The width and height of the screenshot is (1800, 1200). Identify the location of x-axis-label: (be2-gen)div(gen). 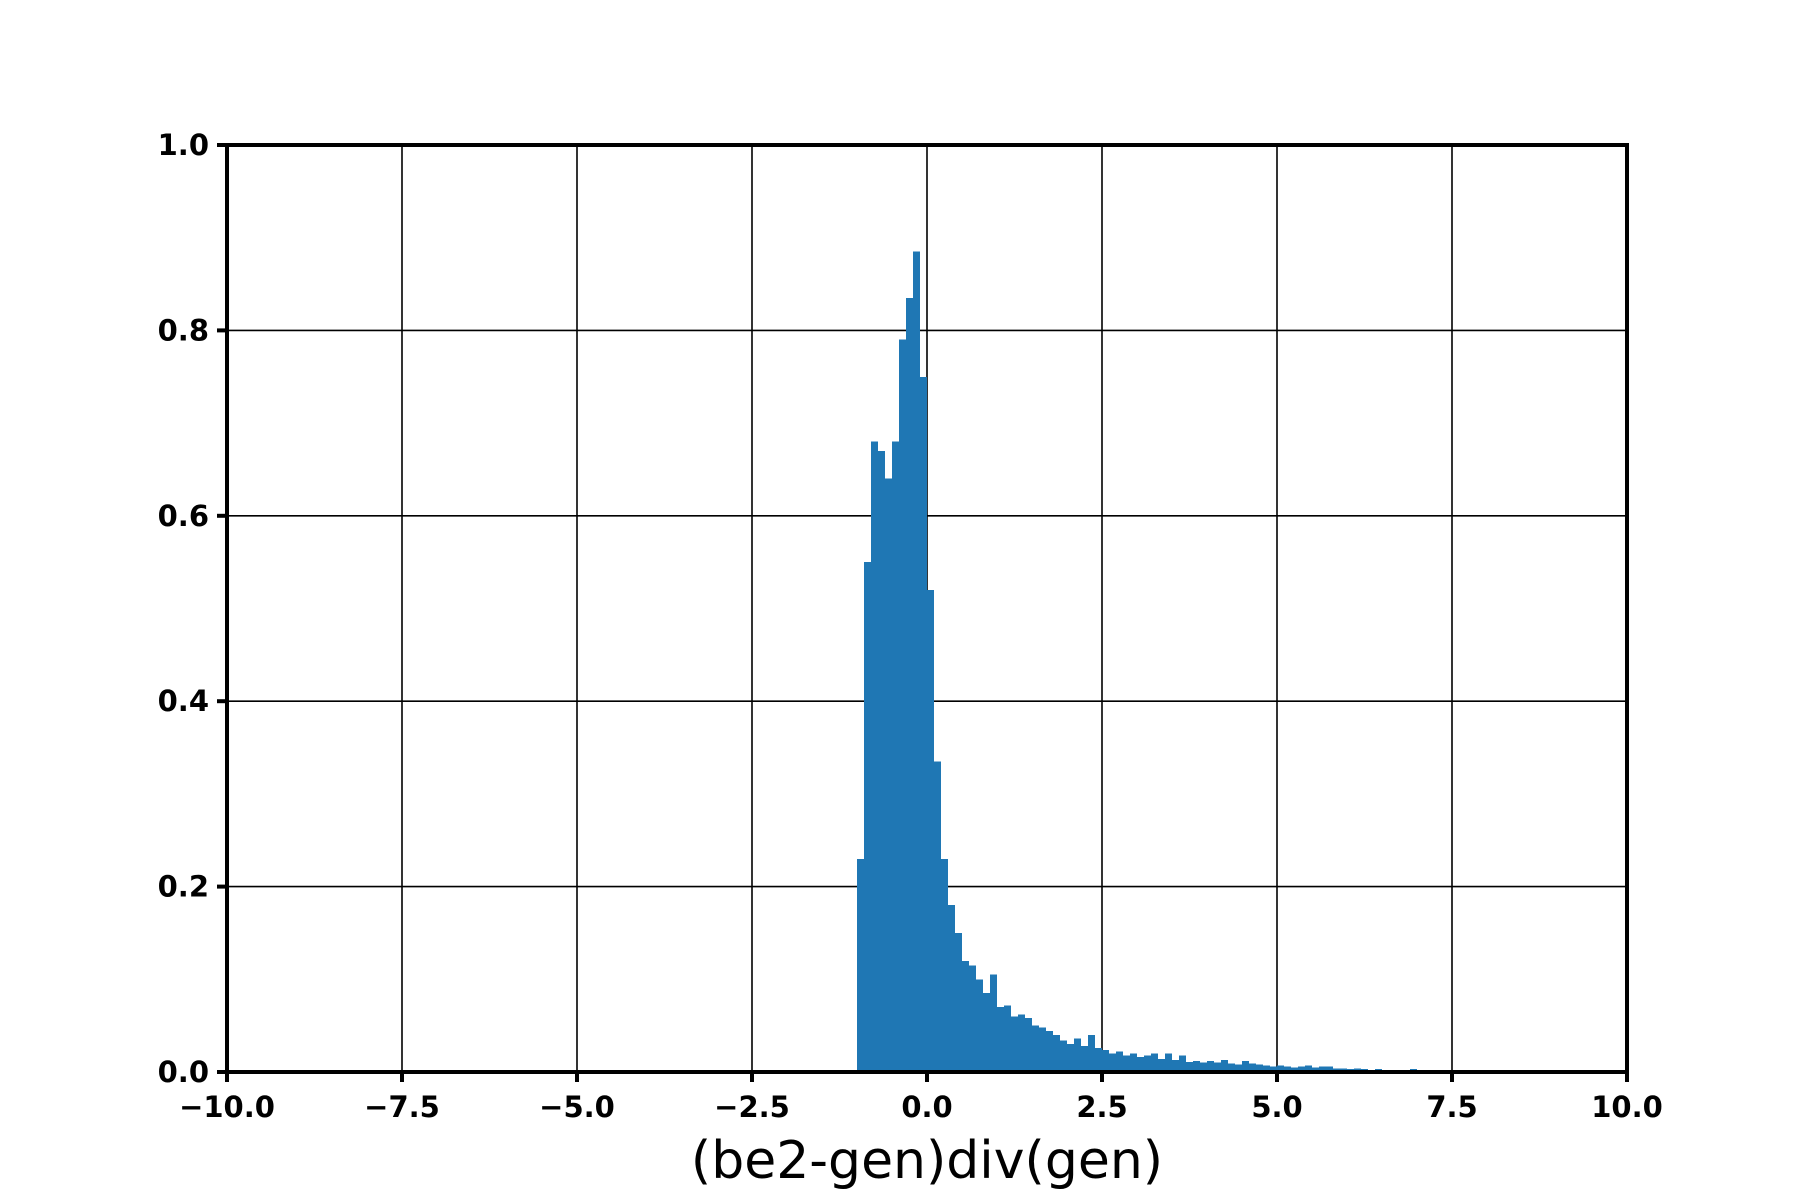
(927, 1161).